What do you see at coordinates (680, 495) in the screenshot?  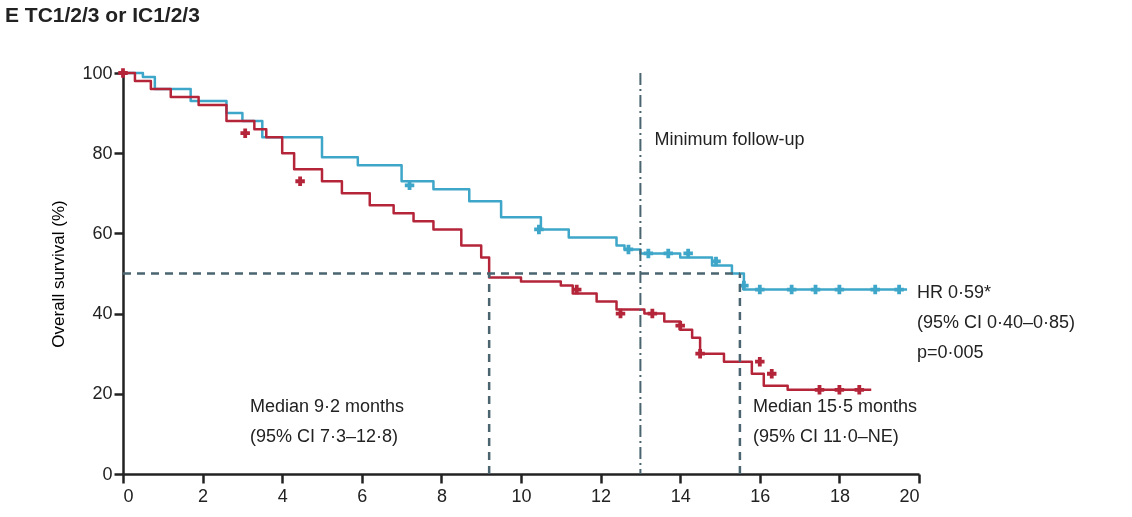 I see `x-tick-label: 14` at bounding box center [680, 495].